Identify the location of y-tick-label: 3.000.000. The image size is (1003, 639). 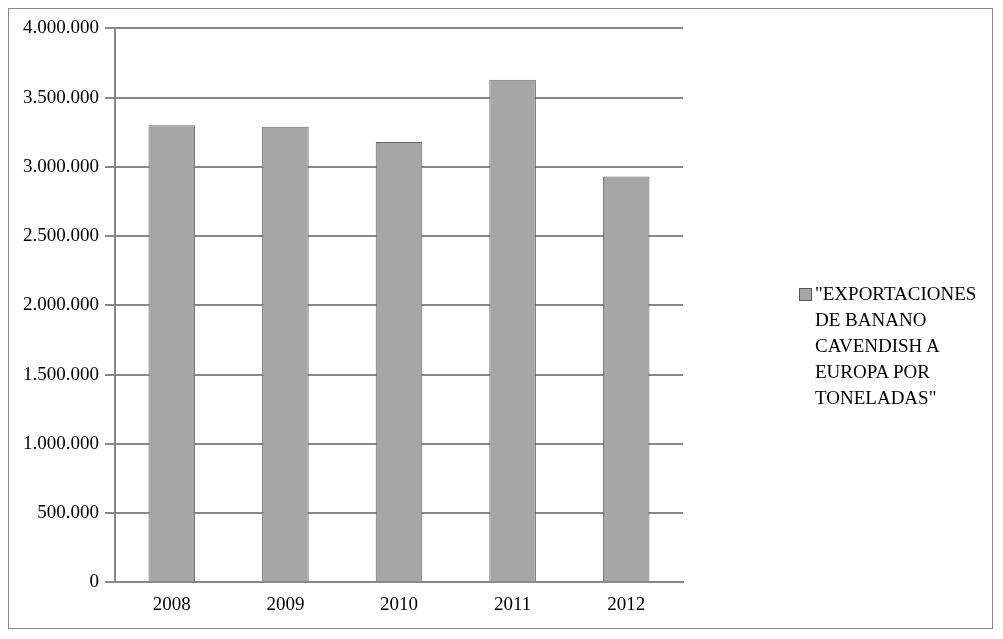
(61, 165).